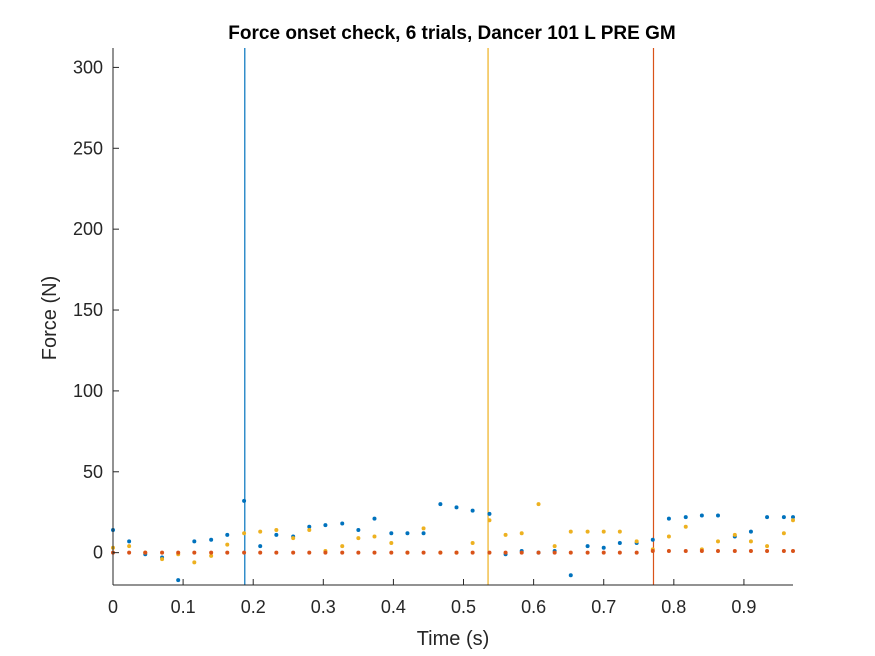 This screenshot has height=656, width=875. What do you see at coordinates (253, 607) in the screenshot?
I see `x-tick-label: 0.2` at bounding box center [253, 607].